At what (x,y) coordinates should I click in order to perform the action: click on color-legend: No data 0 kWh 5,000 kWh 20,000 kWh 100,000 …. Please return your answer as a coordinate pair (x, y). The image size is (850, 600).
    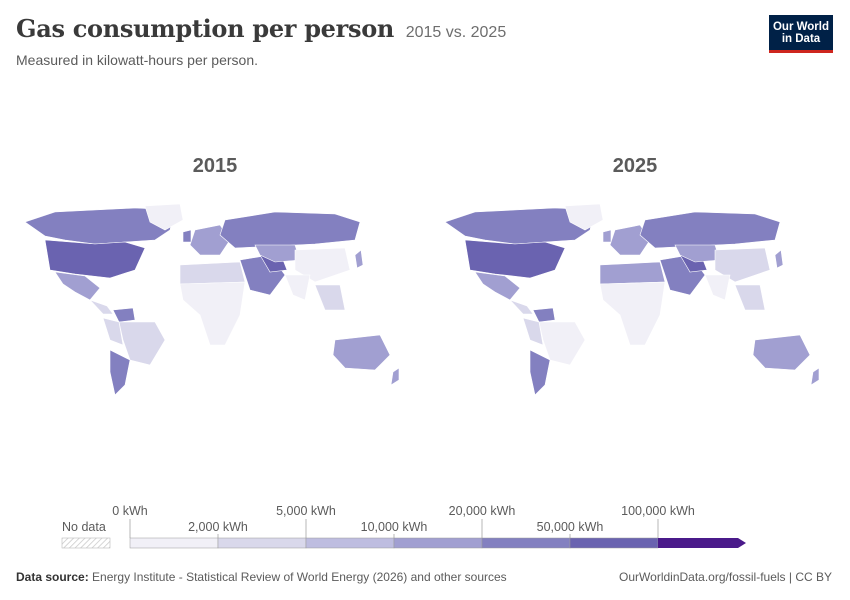
    Looking at the image, I should click on (403, 526).